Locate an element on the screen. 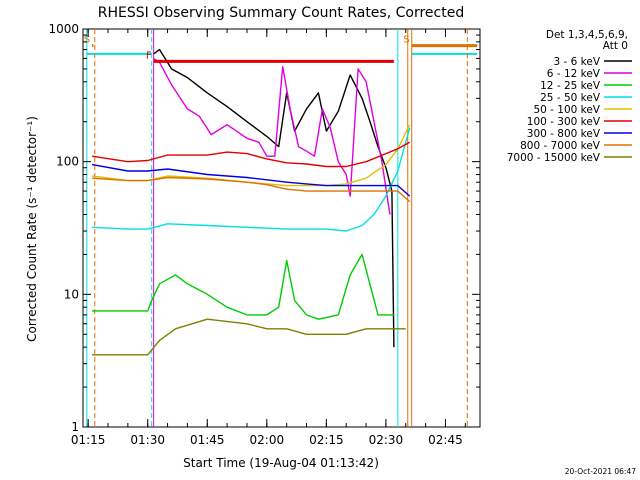  annotation-label-2: S is located at coordinates (406, 40).